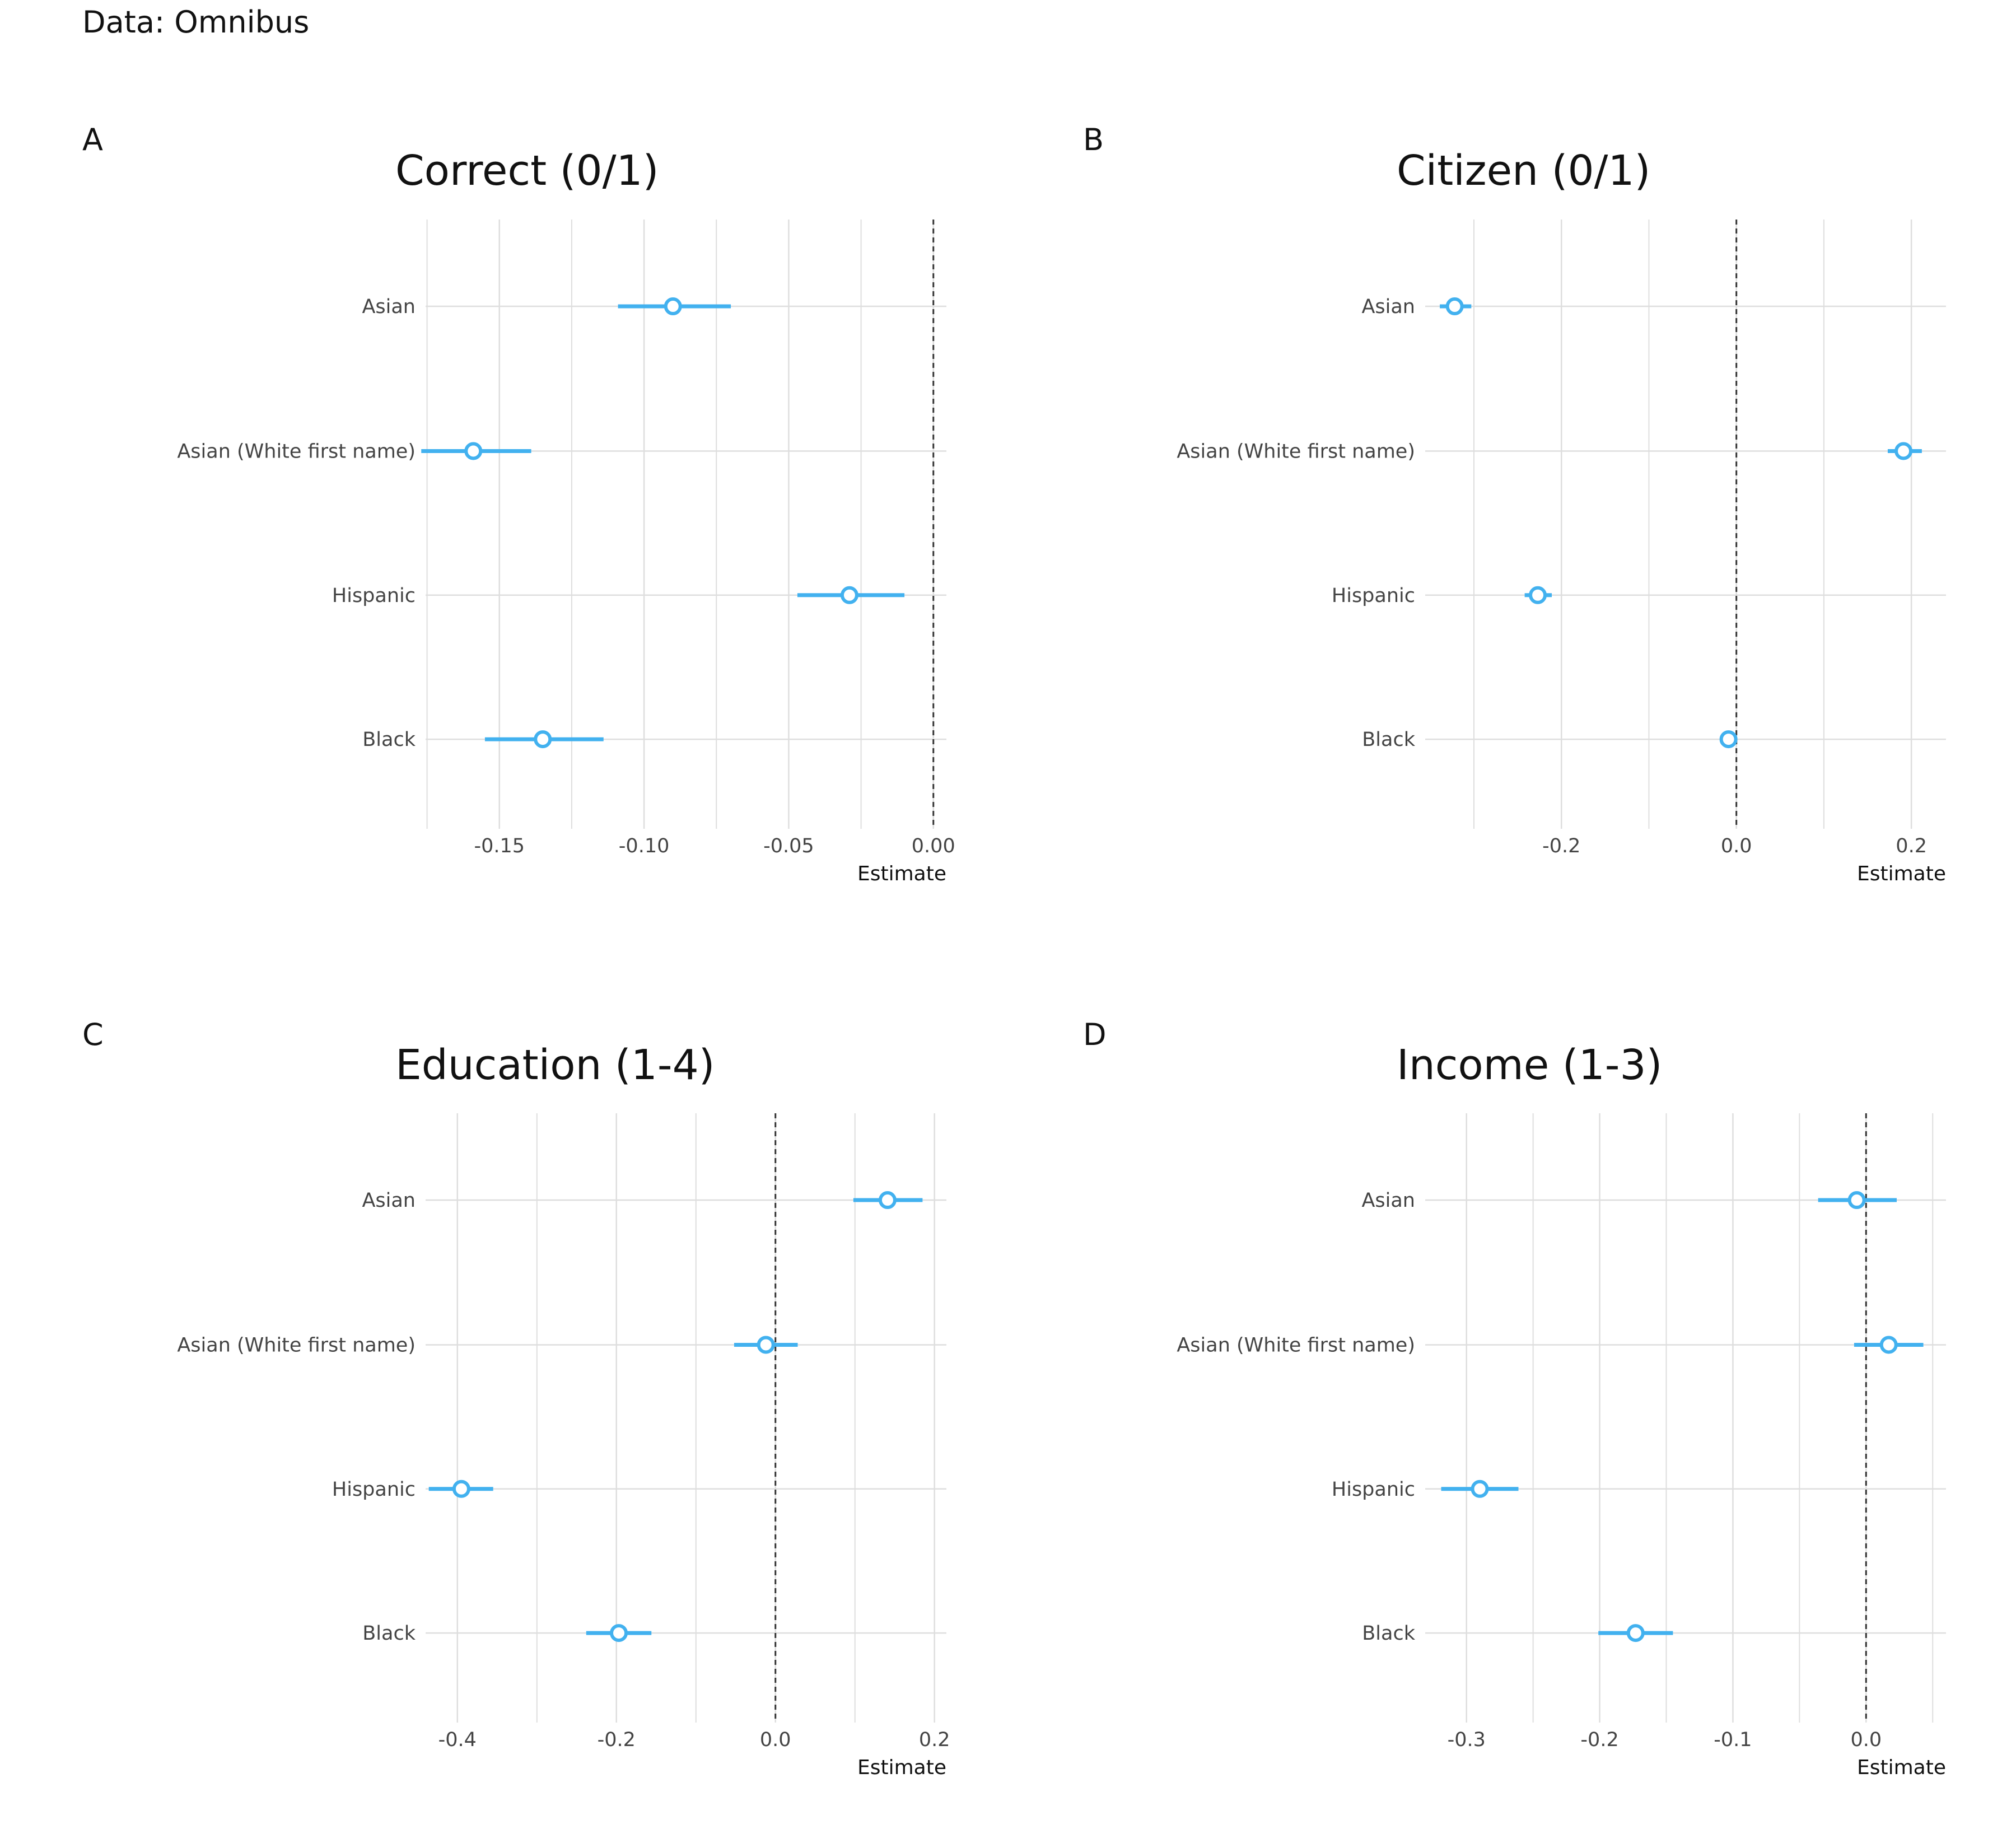  I want to click on x-tick-label: 0.00, so click(934, 846).